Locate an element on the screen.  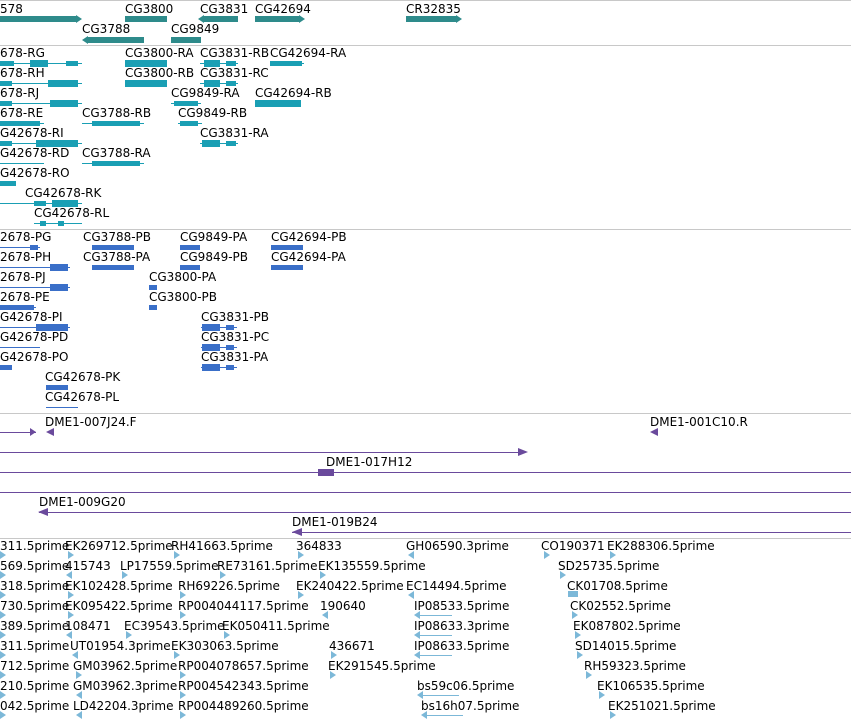
feature-label: EK106535.5prime is located at coordinates (651, 686).